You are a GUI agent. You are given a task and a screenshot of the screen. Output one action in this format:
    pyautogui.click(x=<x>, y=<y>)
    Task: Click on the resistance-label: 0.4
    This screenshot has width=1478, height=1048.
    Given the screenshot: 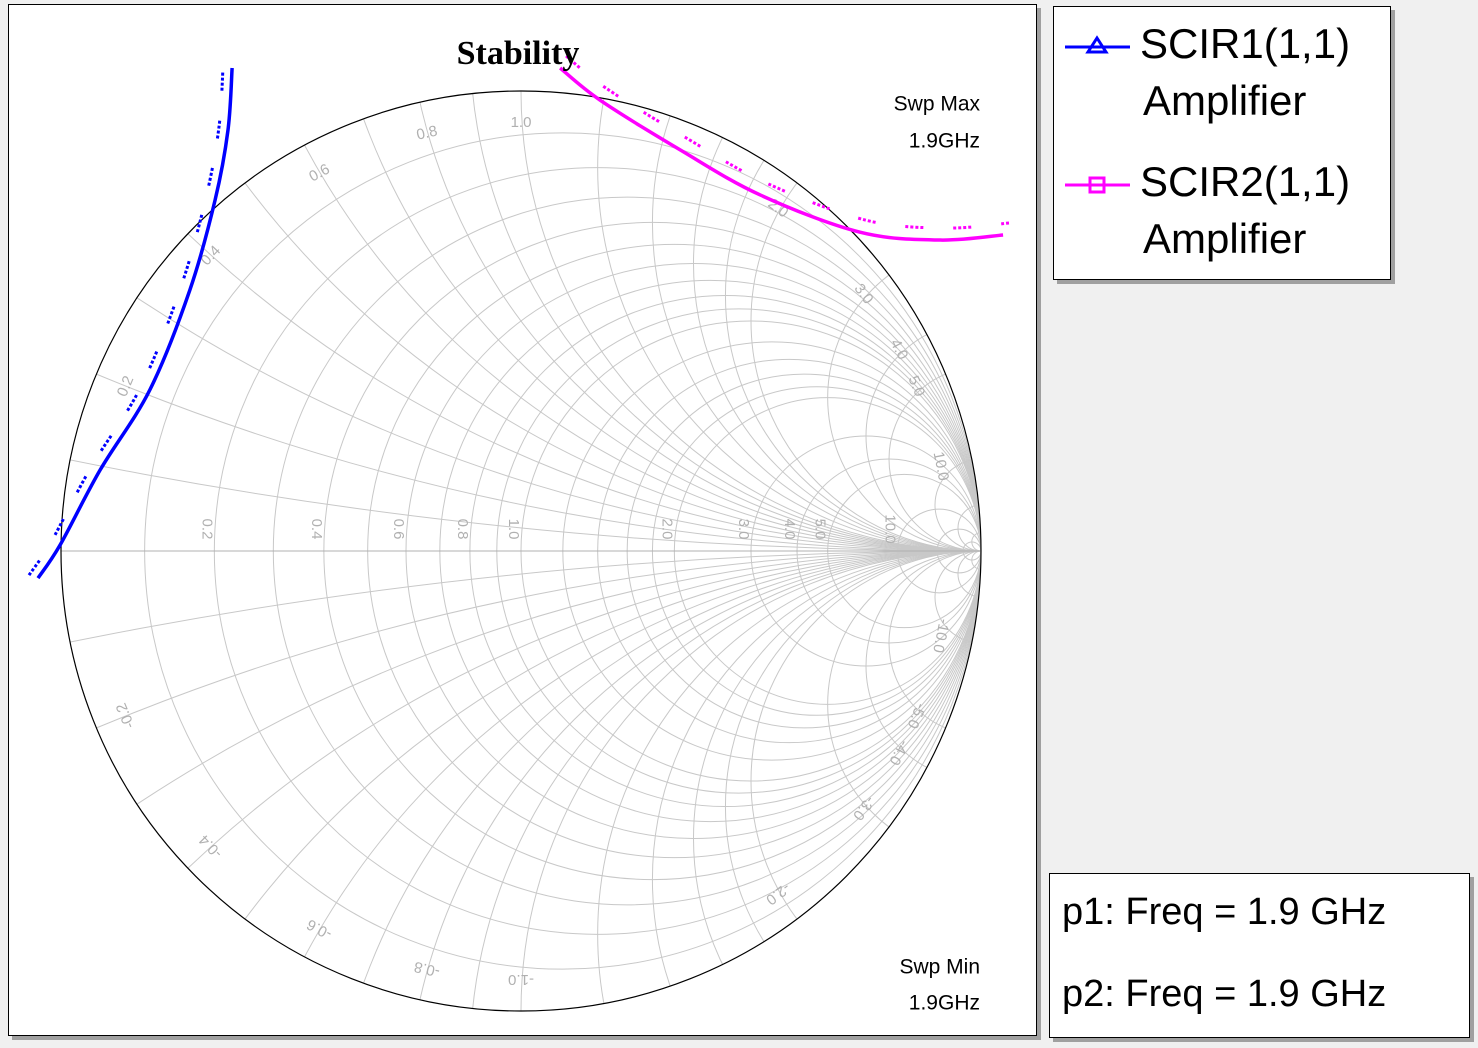 What is the action you would take?
    pyautogui.click(x=316, y=529)
    